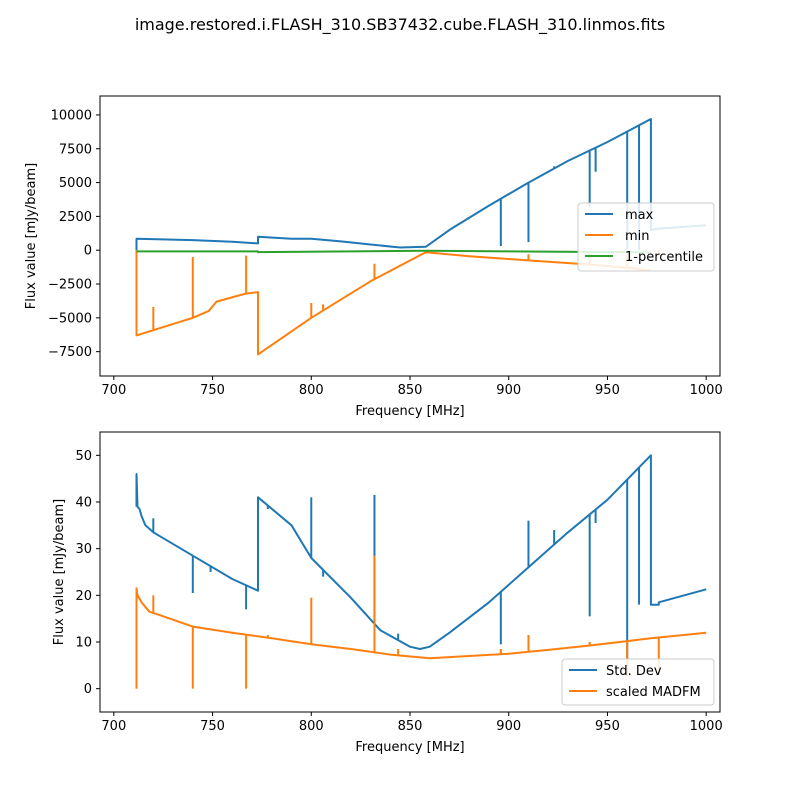  Describe the element at coordinates (410, 726) in the screenshot. I see `bottom-x-tick-label: 850` at that location.